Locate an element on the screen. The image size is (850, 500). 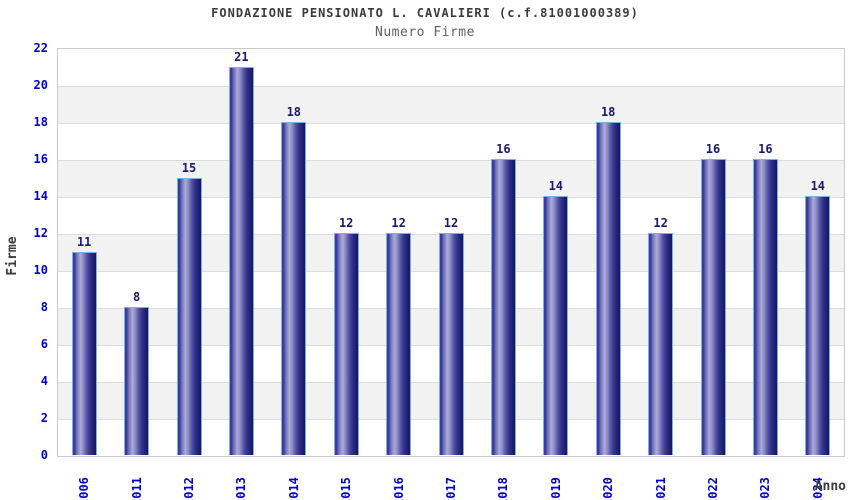
x-tick-label: 2006 is located at coordinates (84, 488).